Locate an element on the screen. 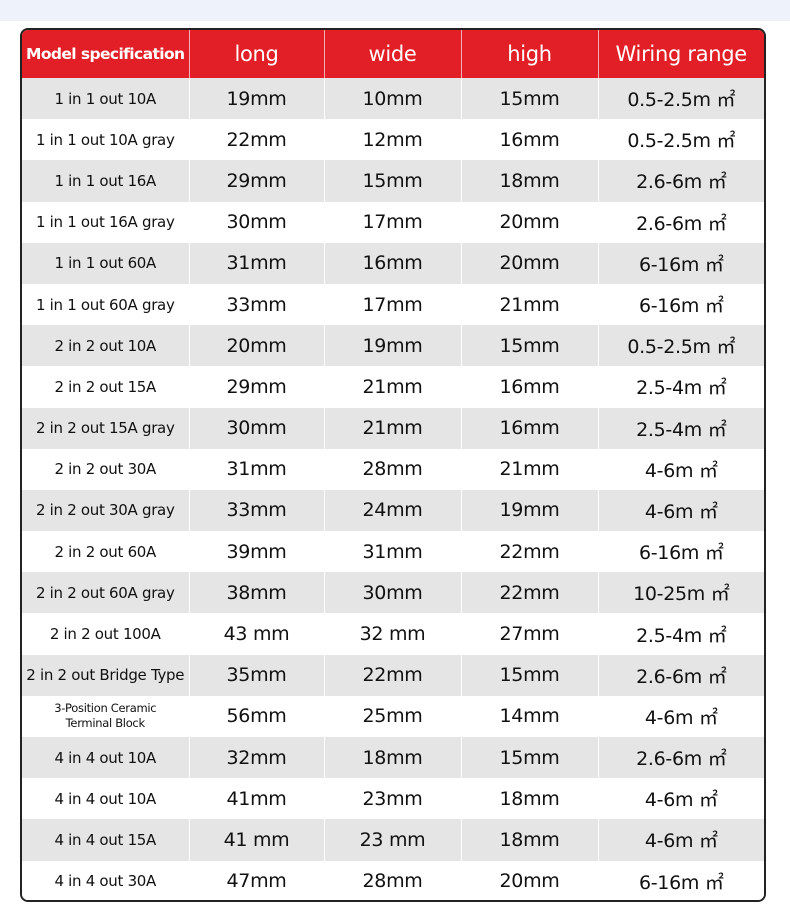 The height and width of the screenshot is (920, 790). cell-wiring-range: 10-25m ㎡ is located at coordinates (681, 593).